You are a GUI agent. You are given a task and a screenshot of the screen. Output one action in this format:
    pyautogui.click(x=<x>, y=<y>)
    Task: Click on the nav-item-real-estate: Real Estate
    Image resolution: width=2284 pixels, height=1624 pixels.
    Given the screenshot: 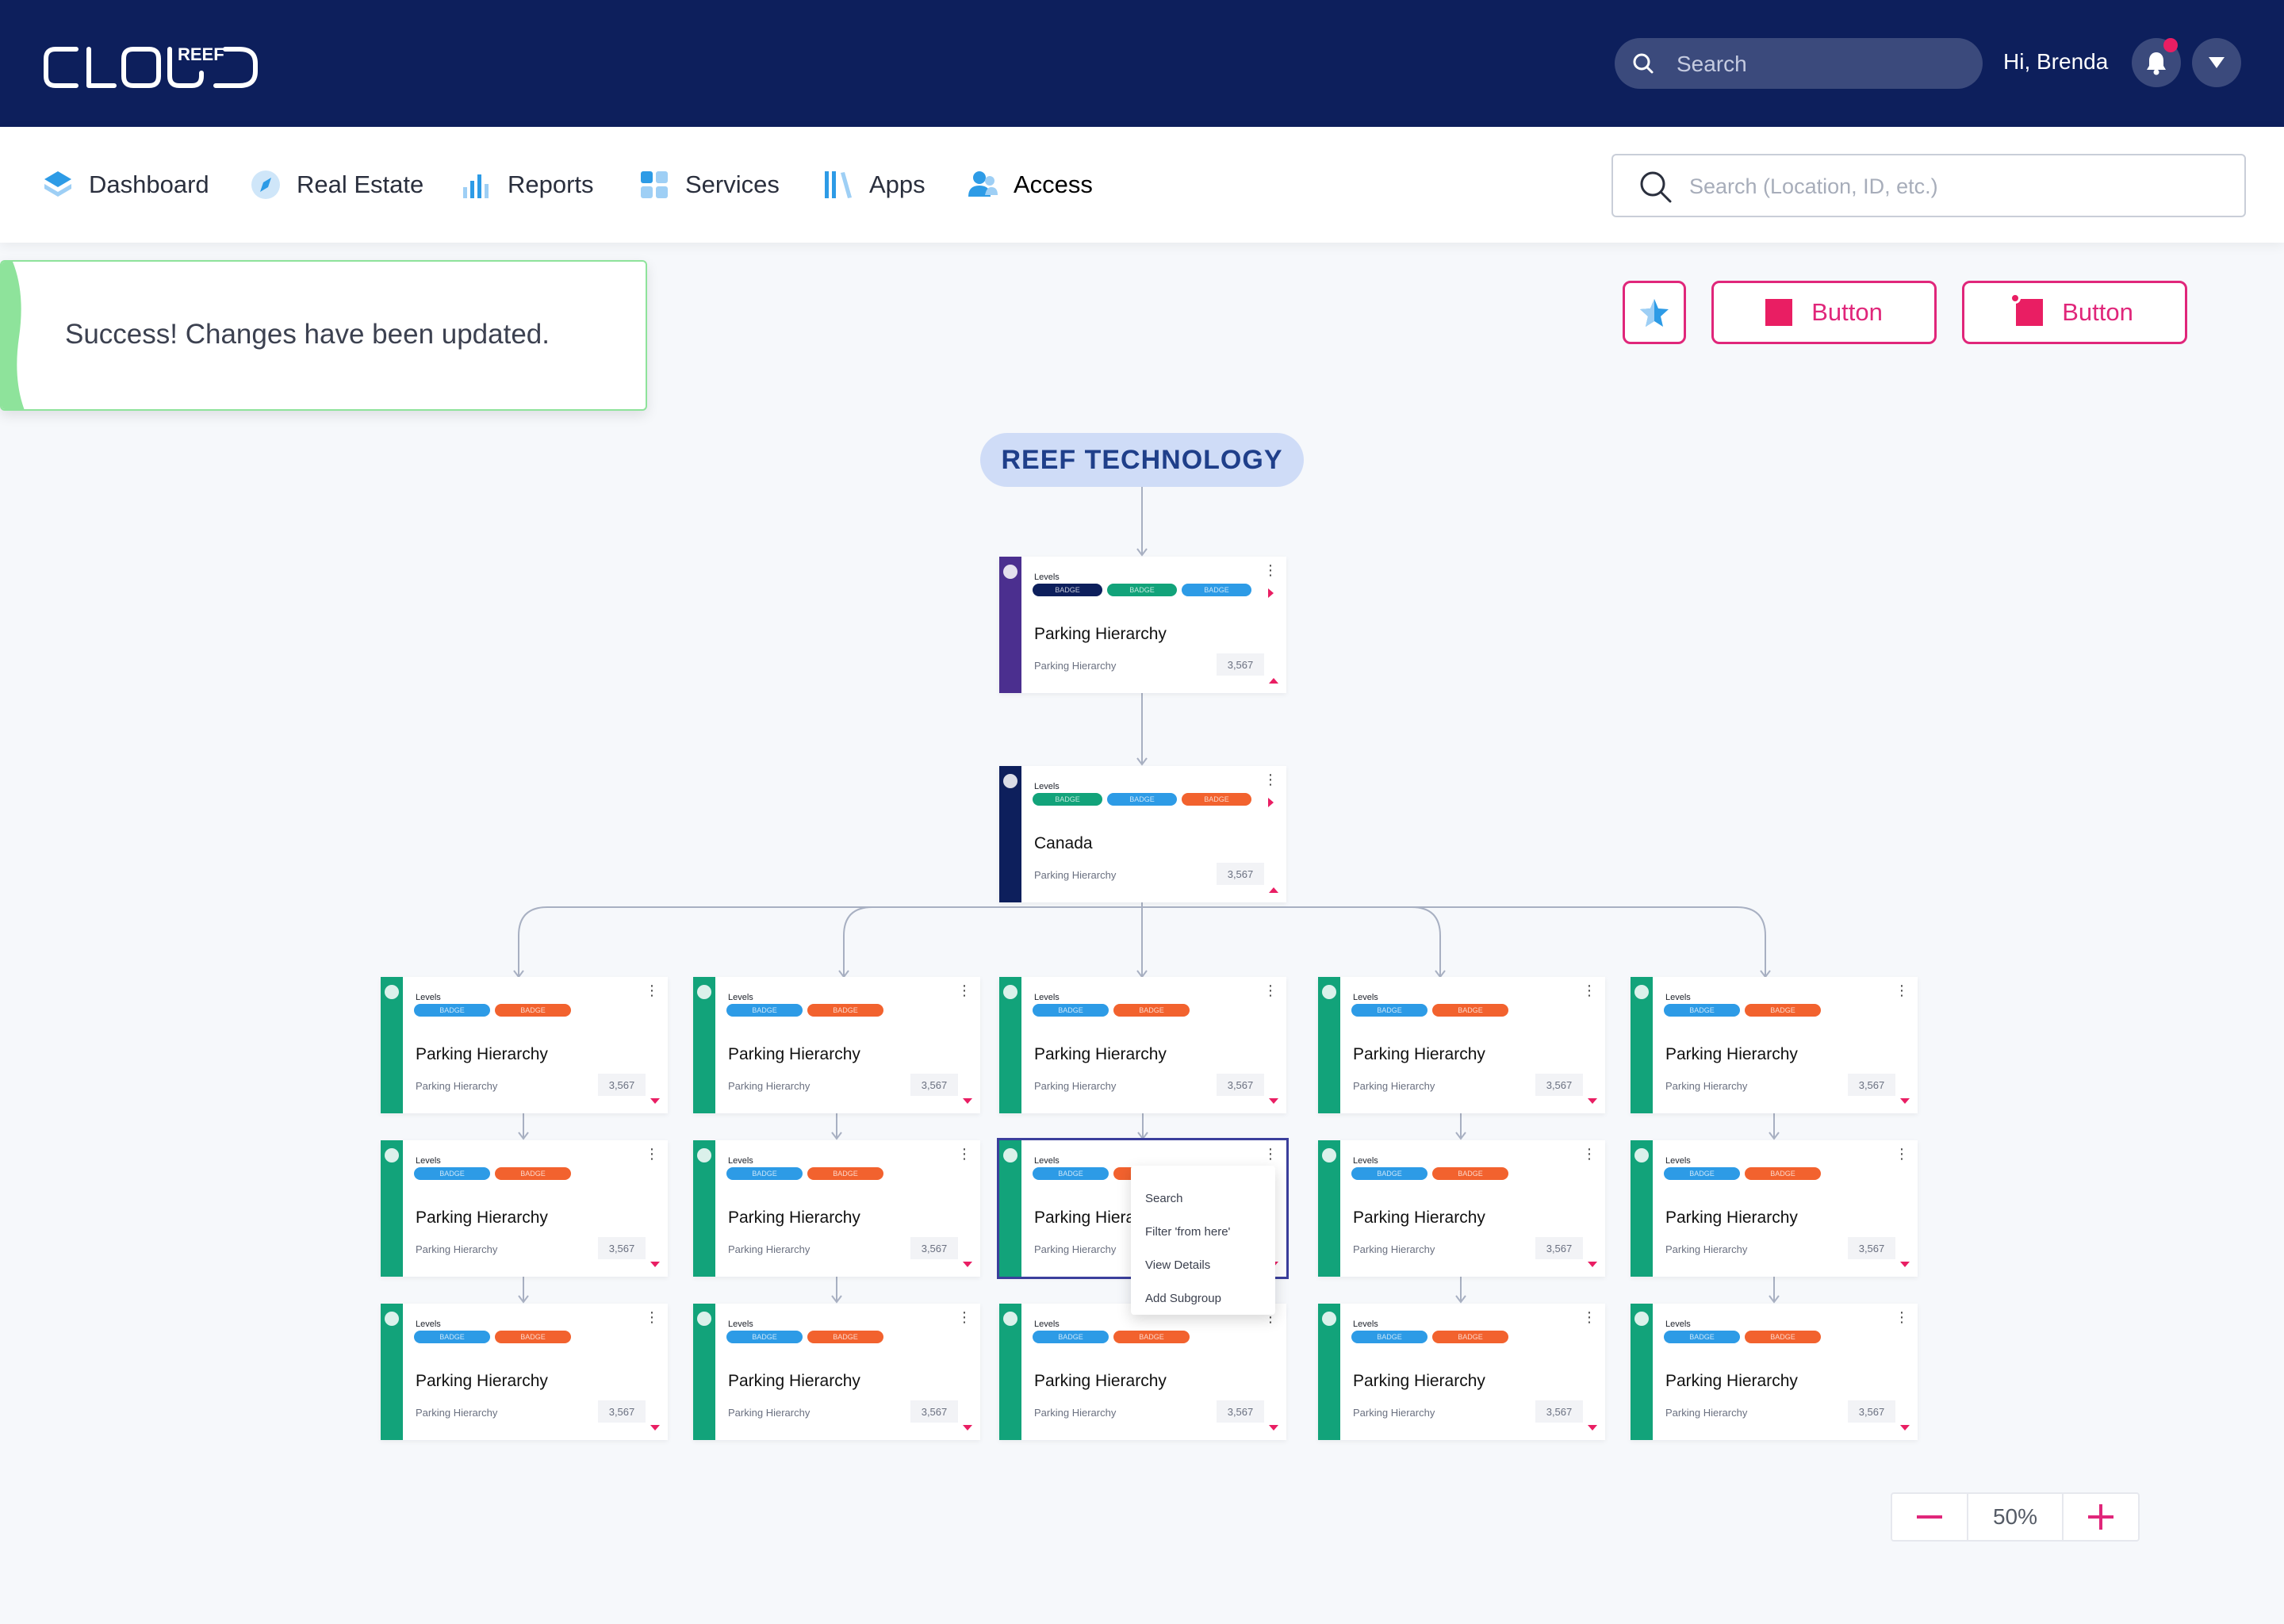 What is the action you would take?
    pyautogui.click(x=336, y=185)
    